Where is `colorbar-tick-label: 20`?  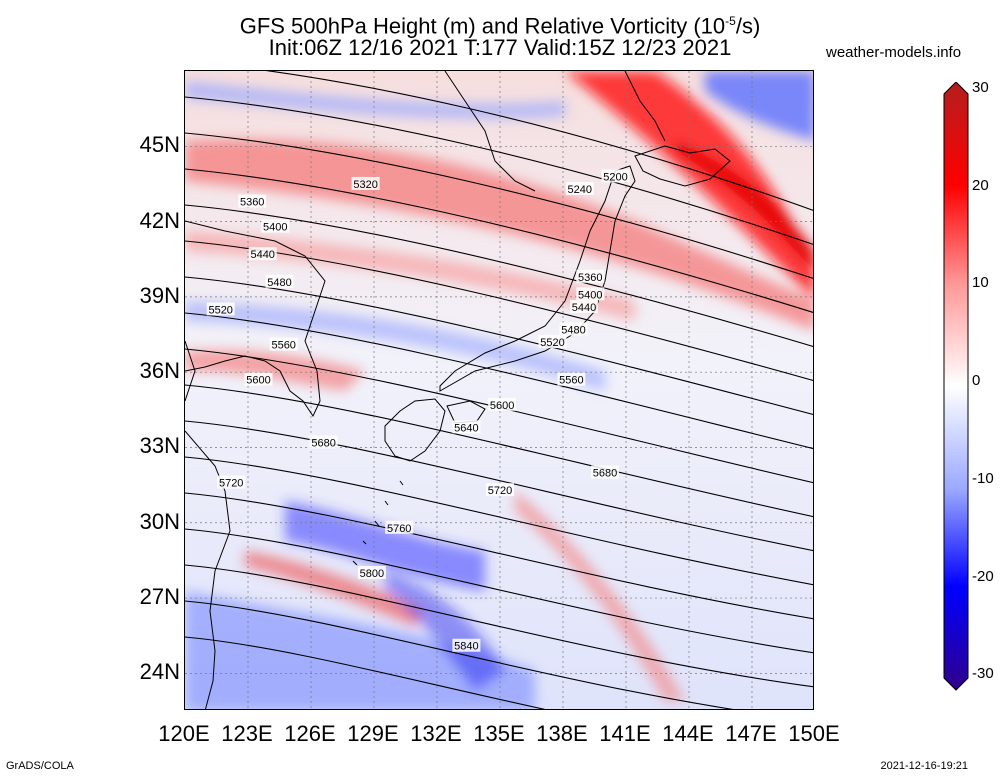
colorbar-tick-label: 20 is located at coordinates (980, 185).